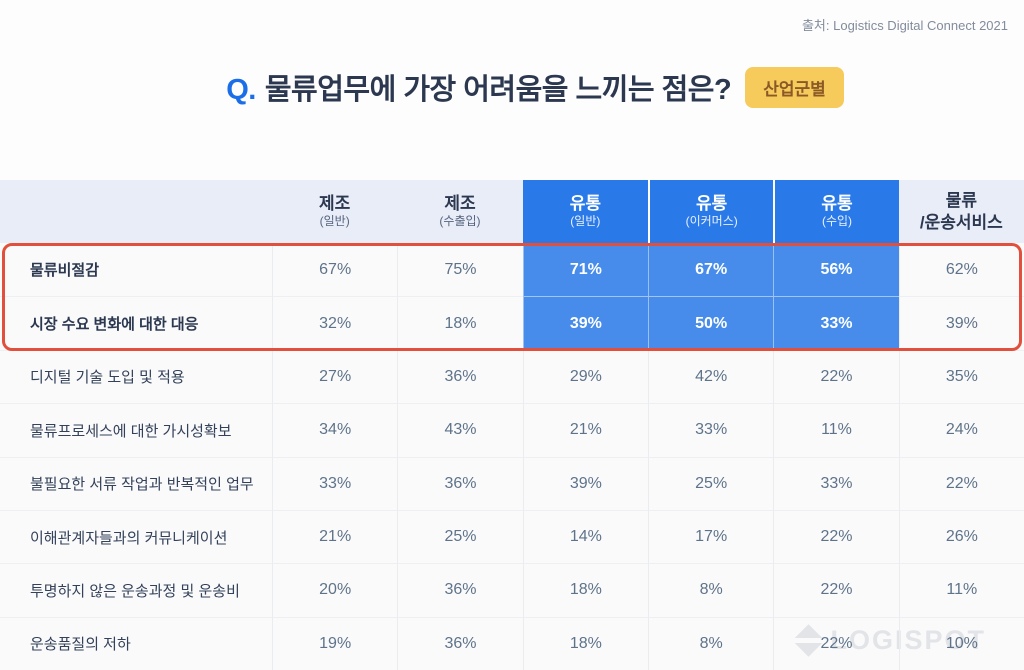 This screenshot has width=1024, height=670. What do you see at coordinates (335, 430) in the screenshot?
I see `cell-value: 34%` at bounding box center [335, 430].